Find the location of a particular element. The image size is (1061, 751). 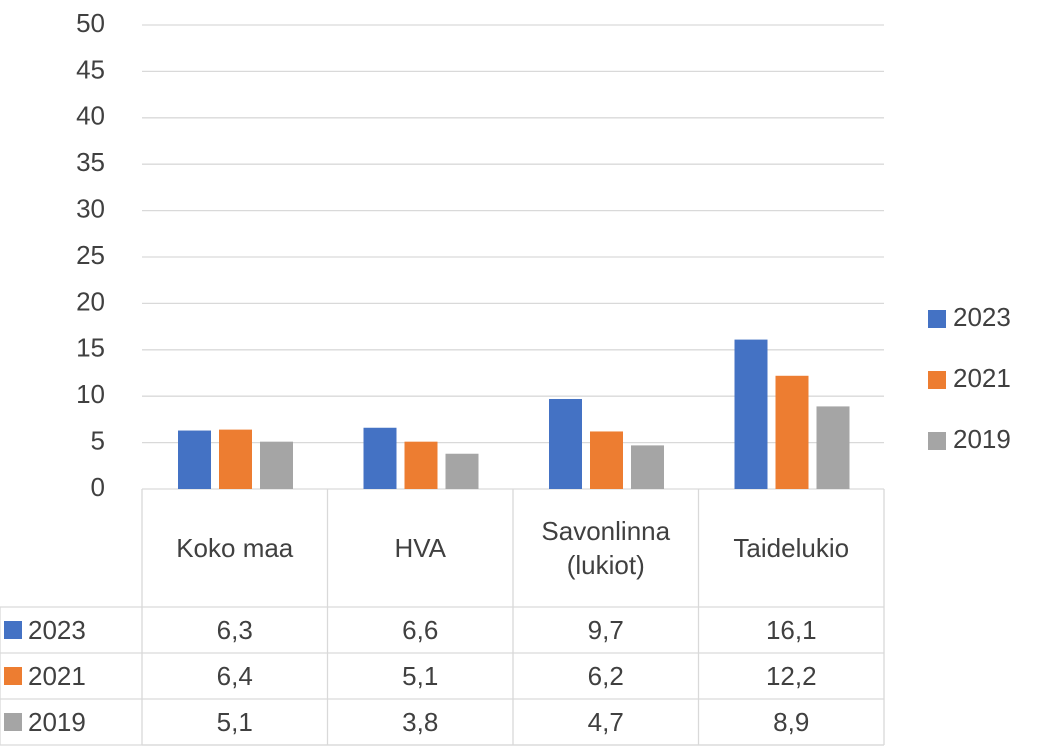

table-value: 6,4 is located at coordinates (234, 676).